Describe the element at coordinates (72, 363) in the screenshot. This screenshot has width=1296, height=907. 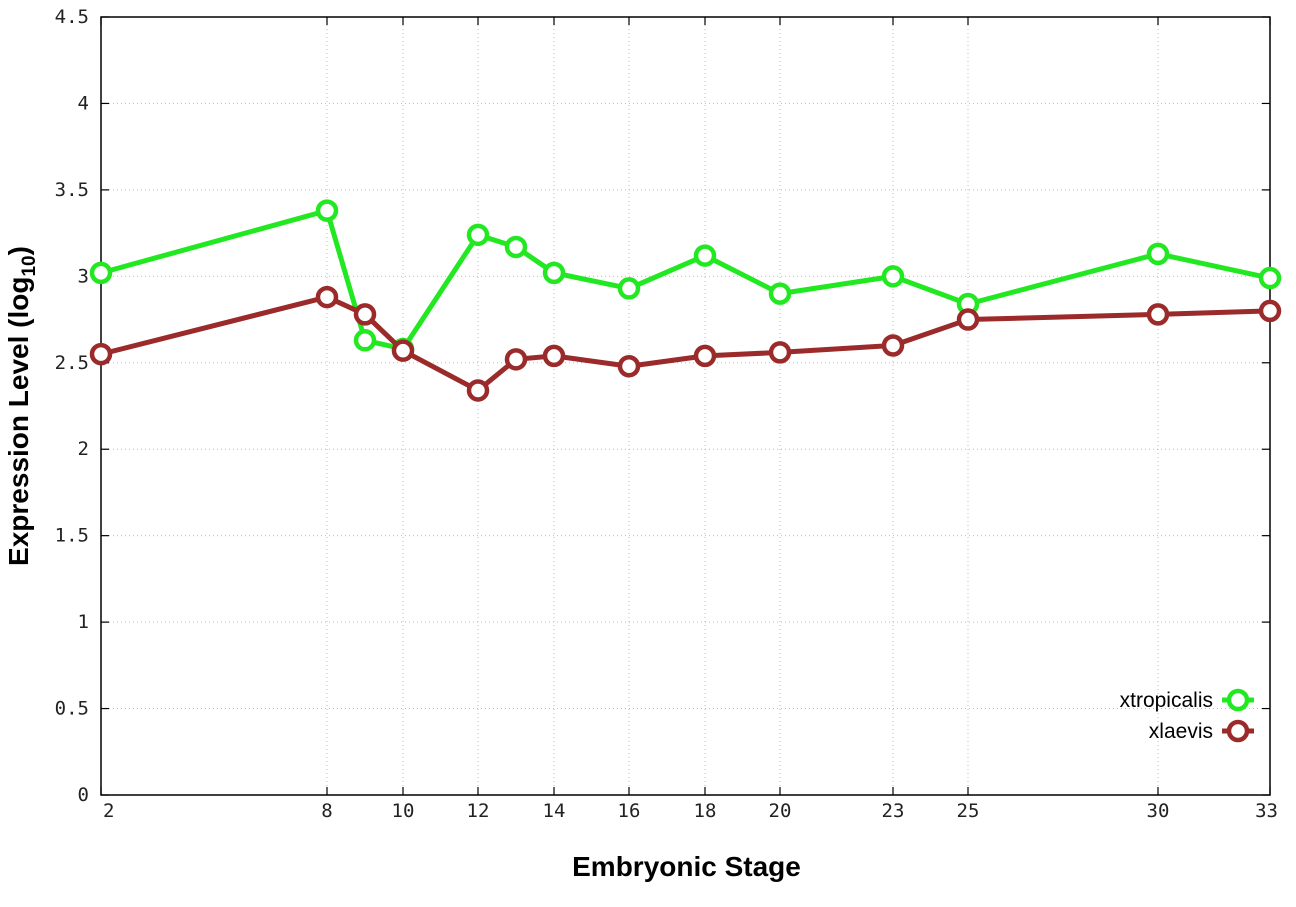
I see `y-tick-label: 2.5` at that location.